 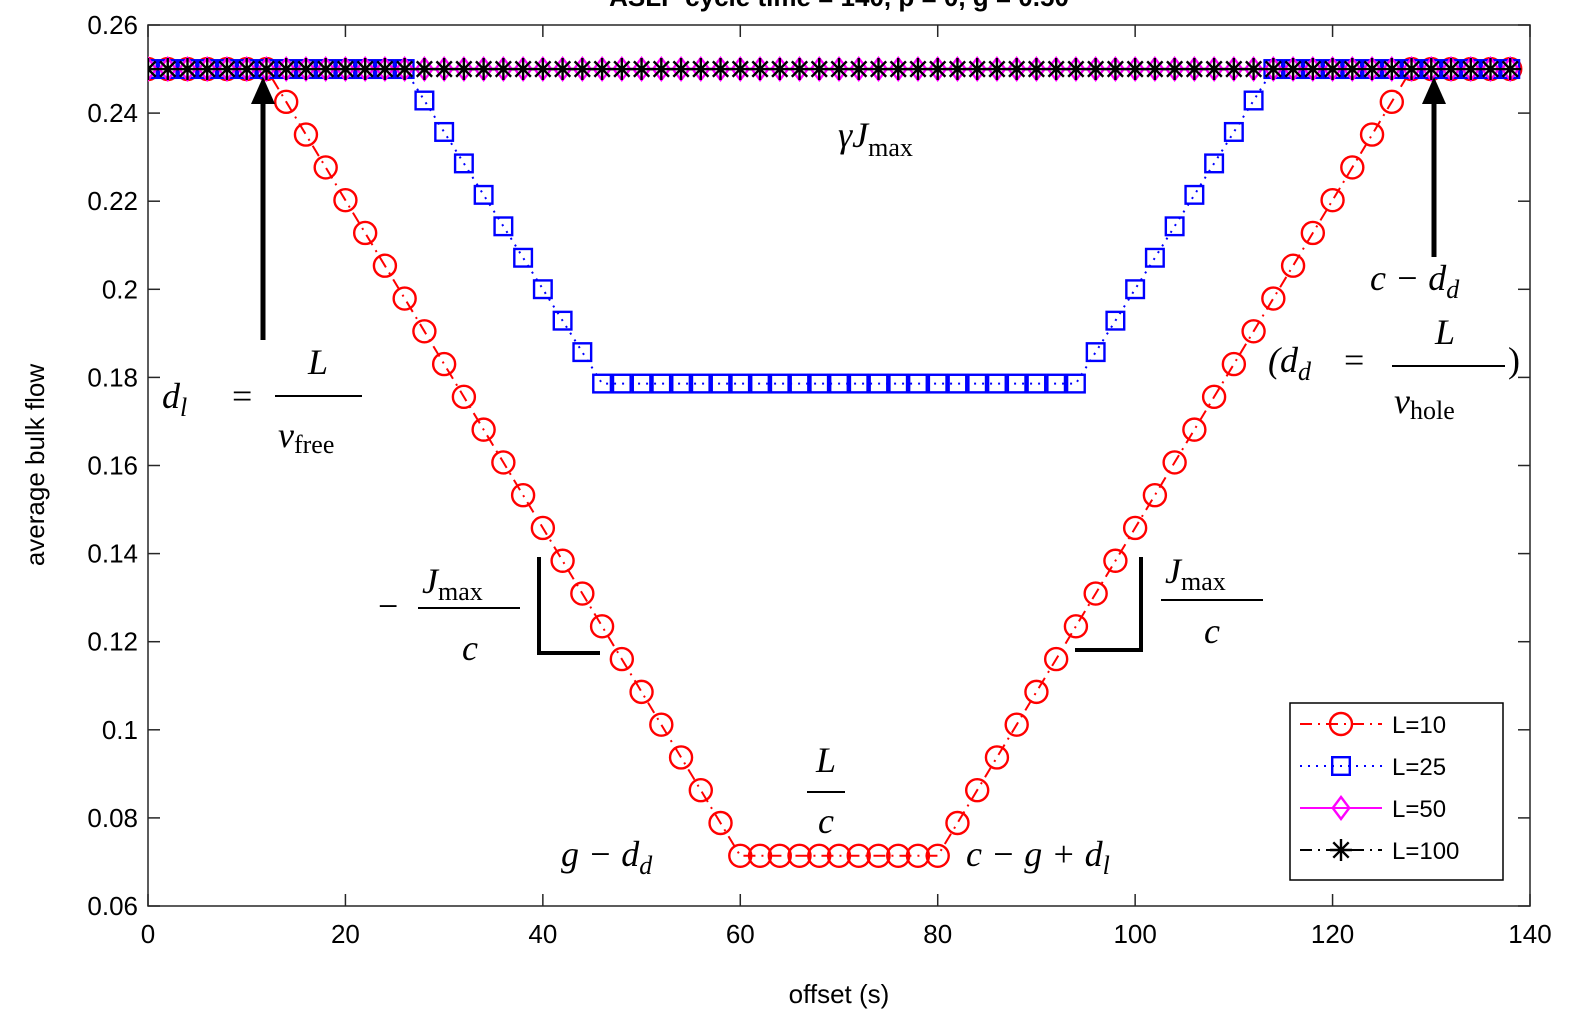 I want to click on x-tick-label: 20, so click(x=345, y=934).